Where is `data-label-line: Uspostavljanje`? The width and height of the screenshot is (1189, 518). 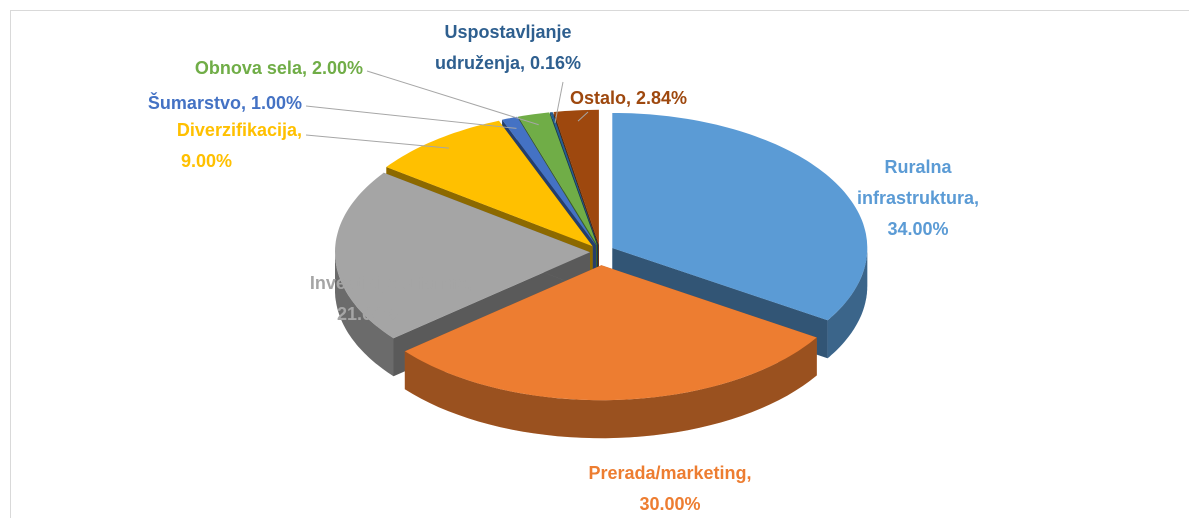 data-label-line: Uspostavljanje is located at coordinates (507, 32).